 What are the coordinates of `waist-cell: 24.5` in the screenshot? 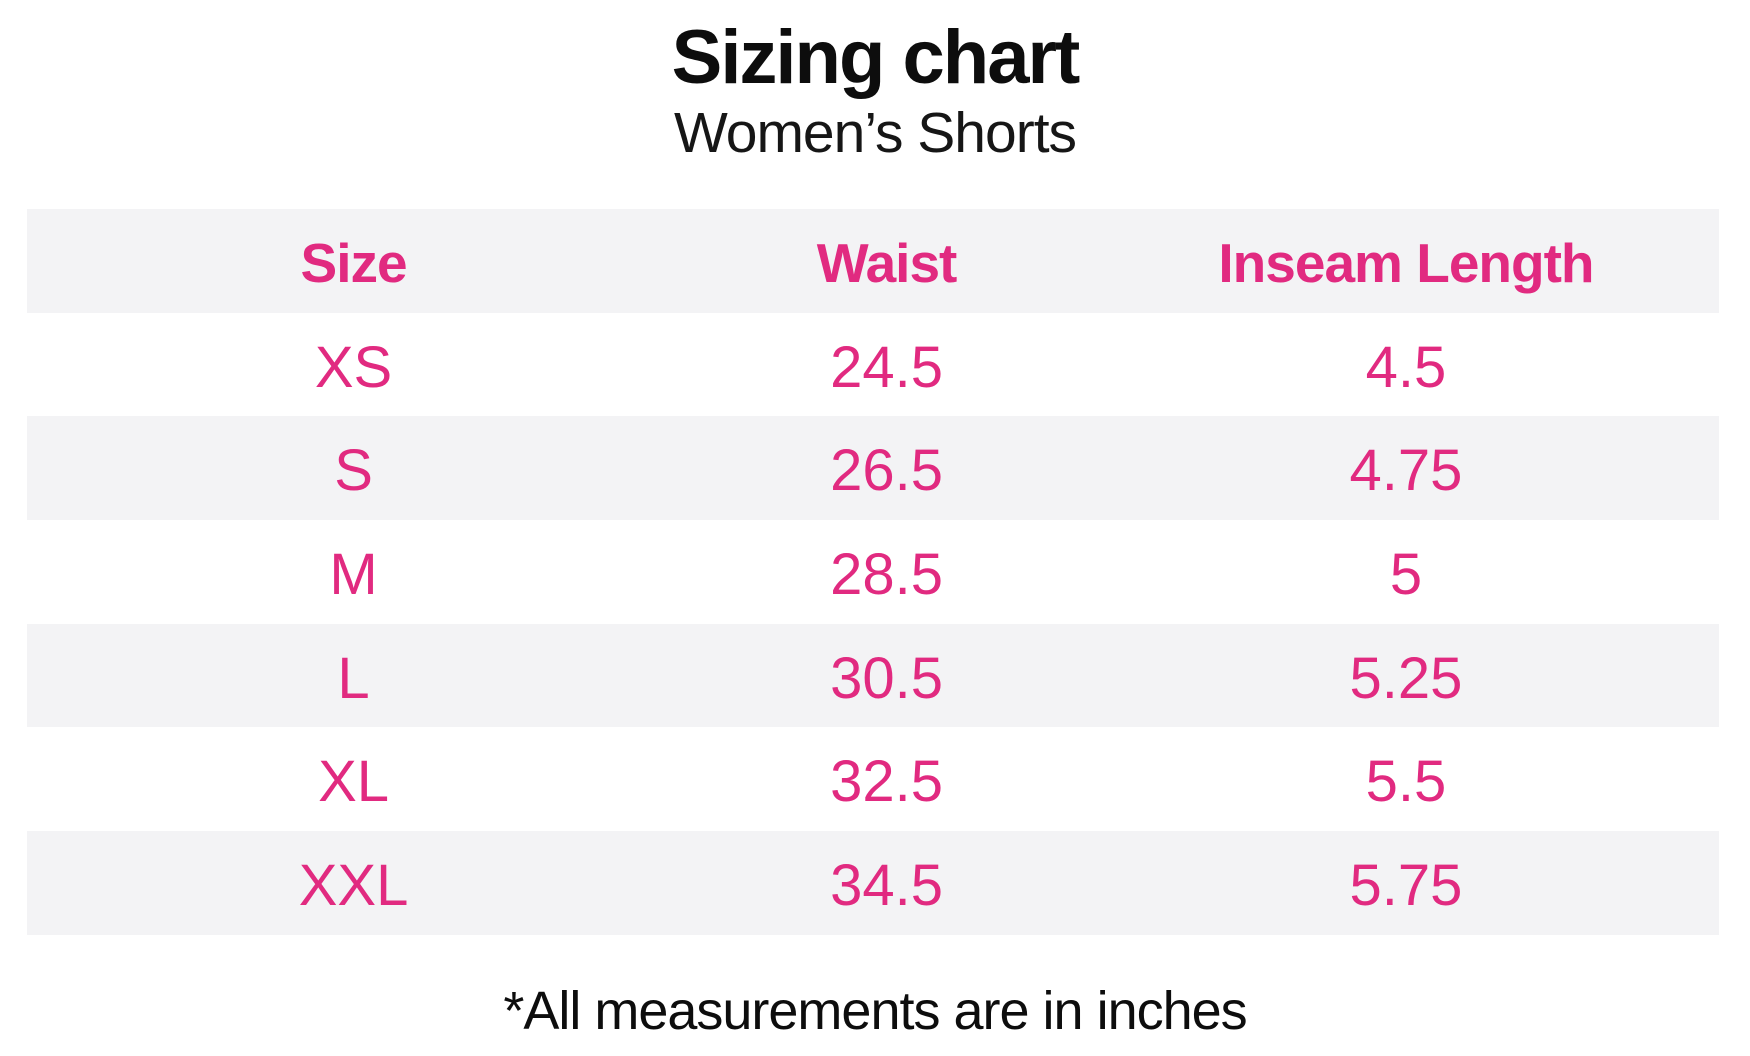 It's located at (886, 367).